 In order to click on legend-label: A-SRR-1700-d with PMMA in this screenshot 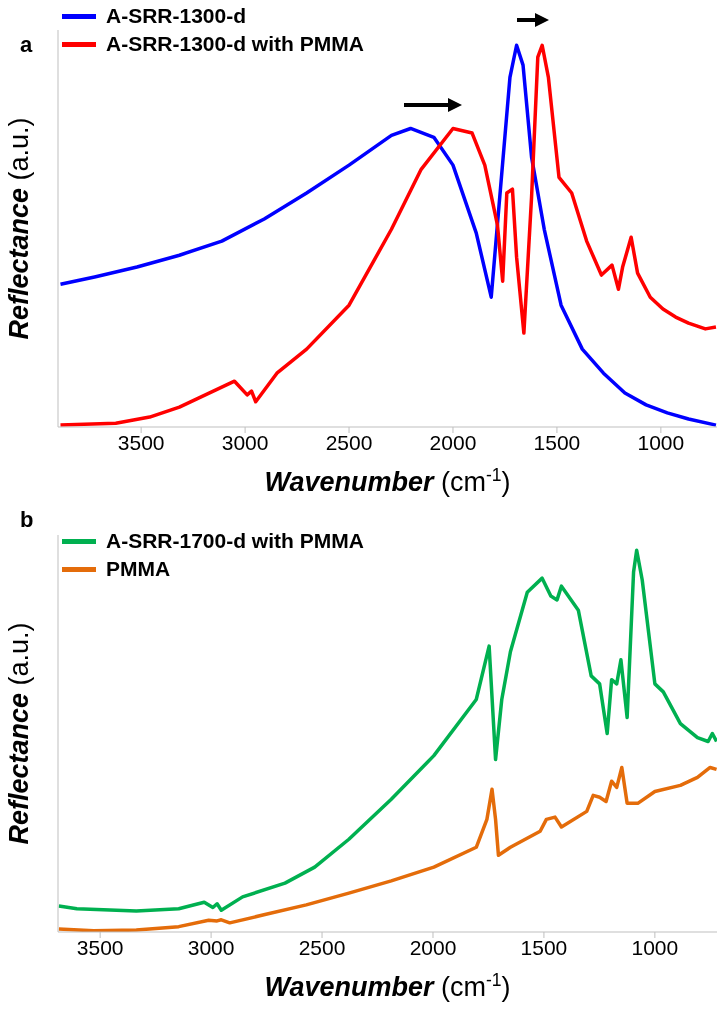, I will do `click(235, 541)`.